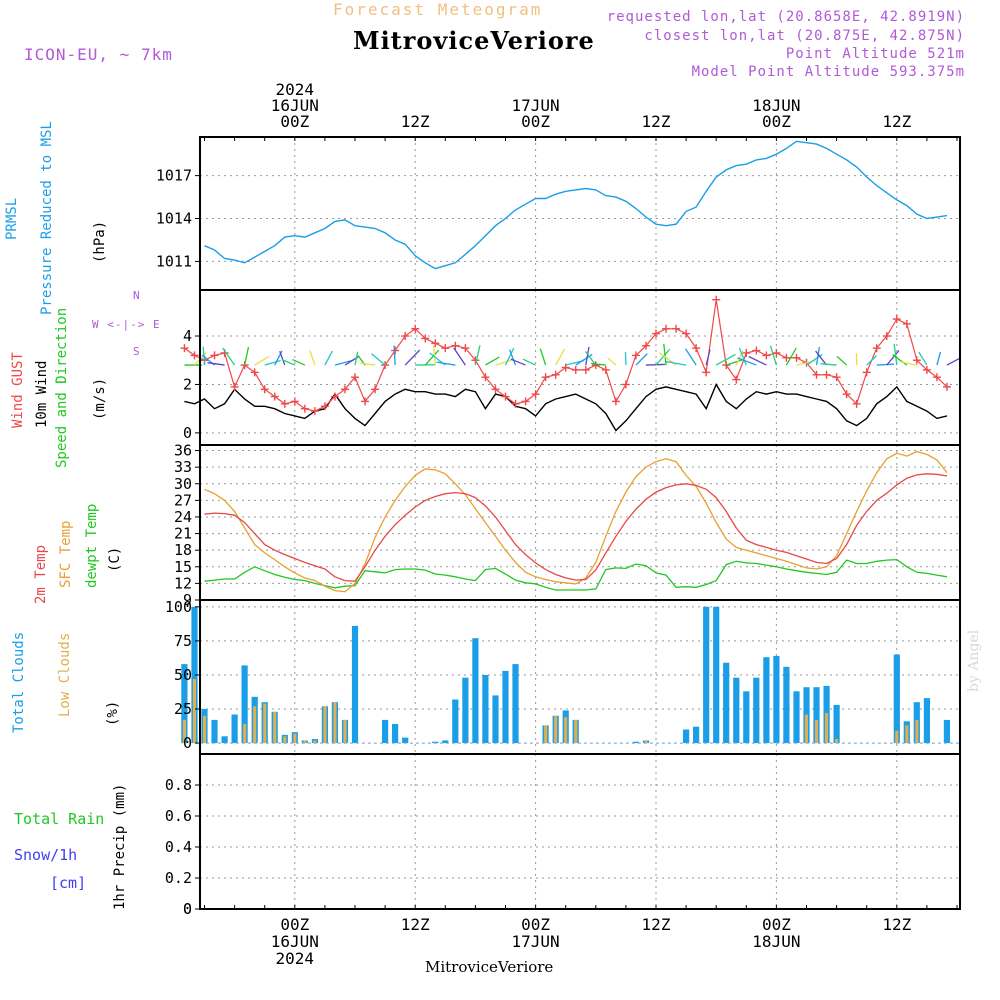  What do you see at coordinates (137, 295) in the screenshot?
I see `compass-n: N` at bounding box center [137, 295].